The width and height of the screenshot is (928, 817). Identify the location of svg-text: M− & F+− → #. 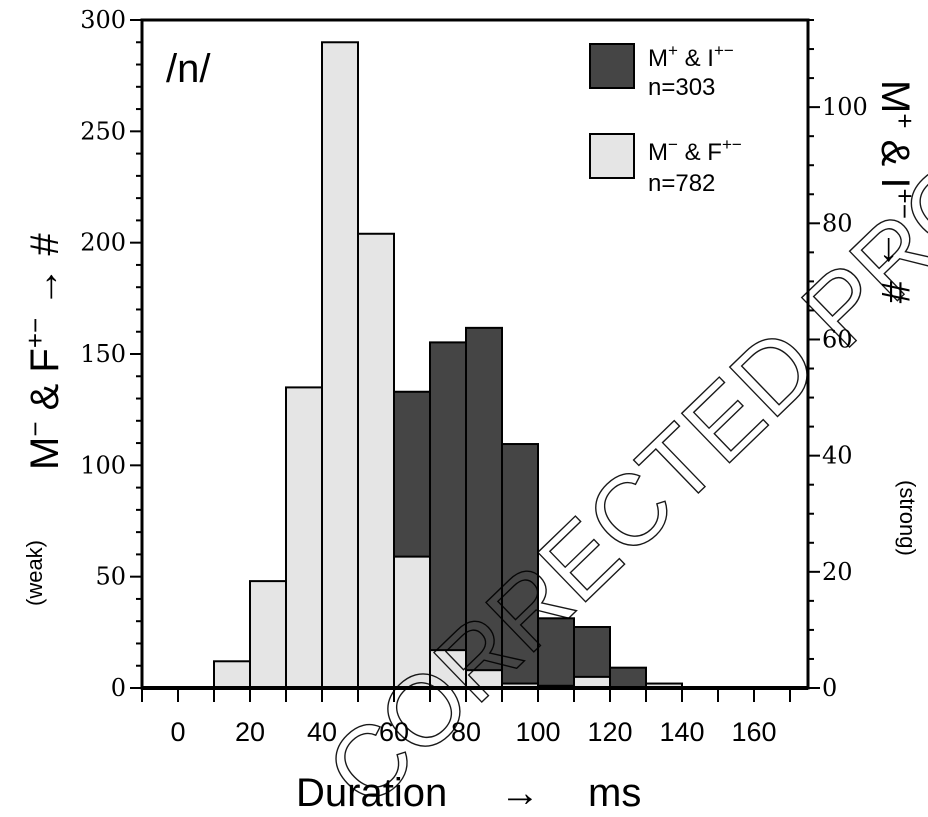
(43, 351).